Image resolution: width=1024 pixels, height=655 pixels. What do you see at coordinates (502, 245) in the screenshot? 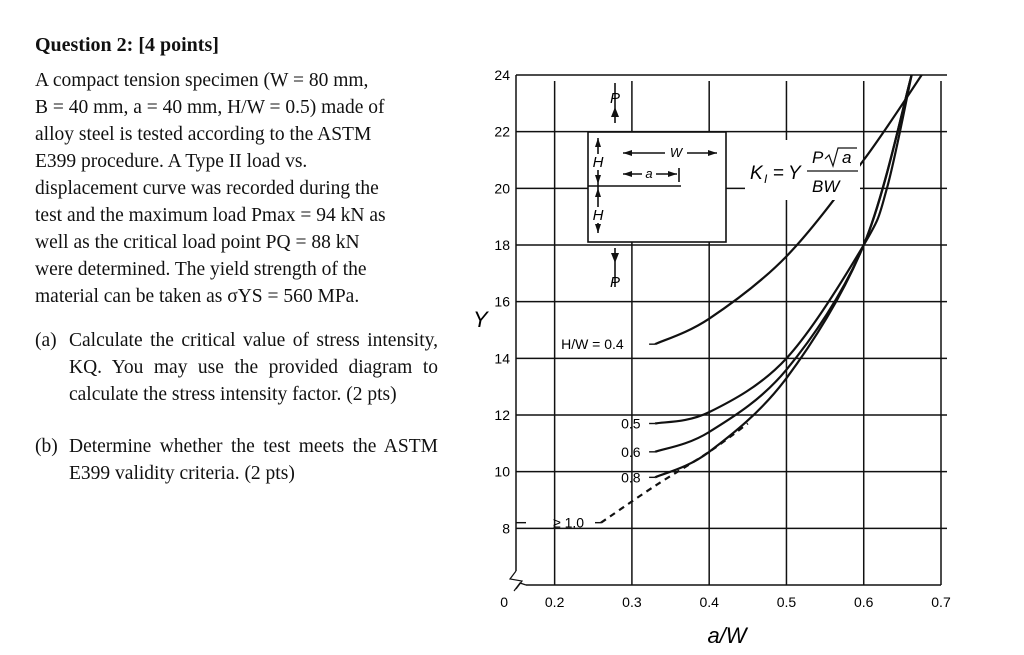
I see `y-tick-label: 18` at bounding box center [502, 245].